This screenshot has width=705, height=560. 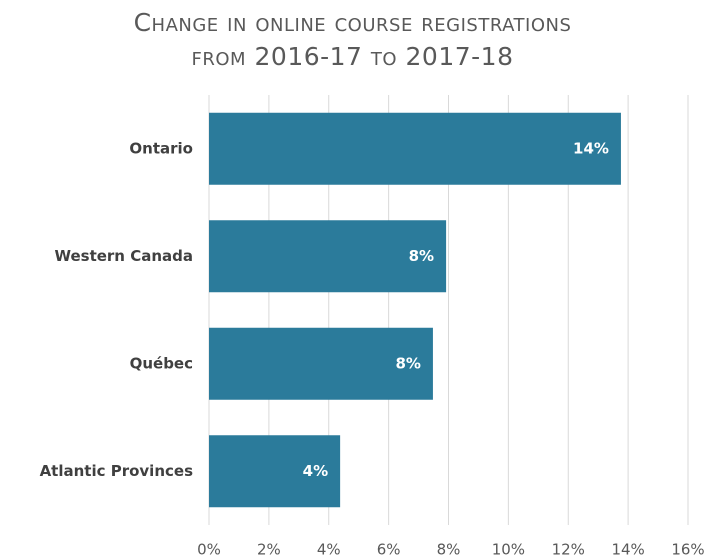 What do you see at coordinates (123, 256) in the screenshot?
I see `y-tick-label: Western Canada` at bounding box center [123, 256].